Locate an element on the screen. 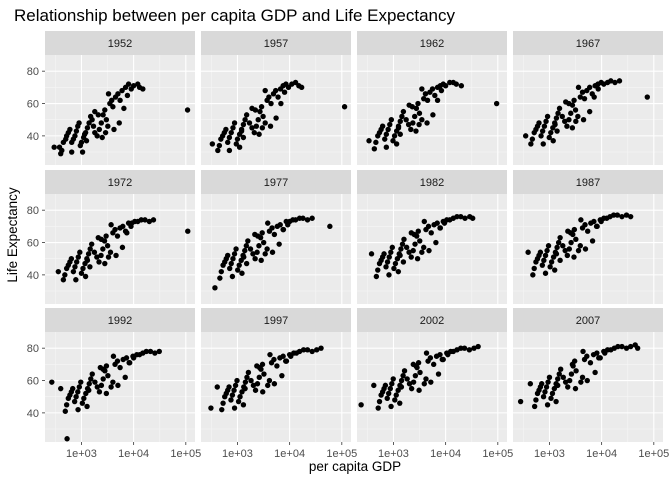 This screenshot has height=480, width=672. facet-1967: 1967 is located at coordinates (588, 98).